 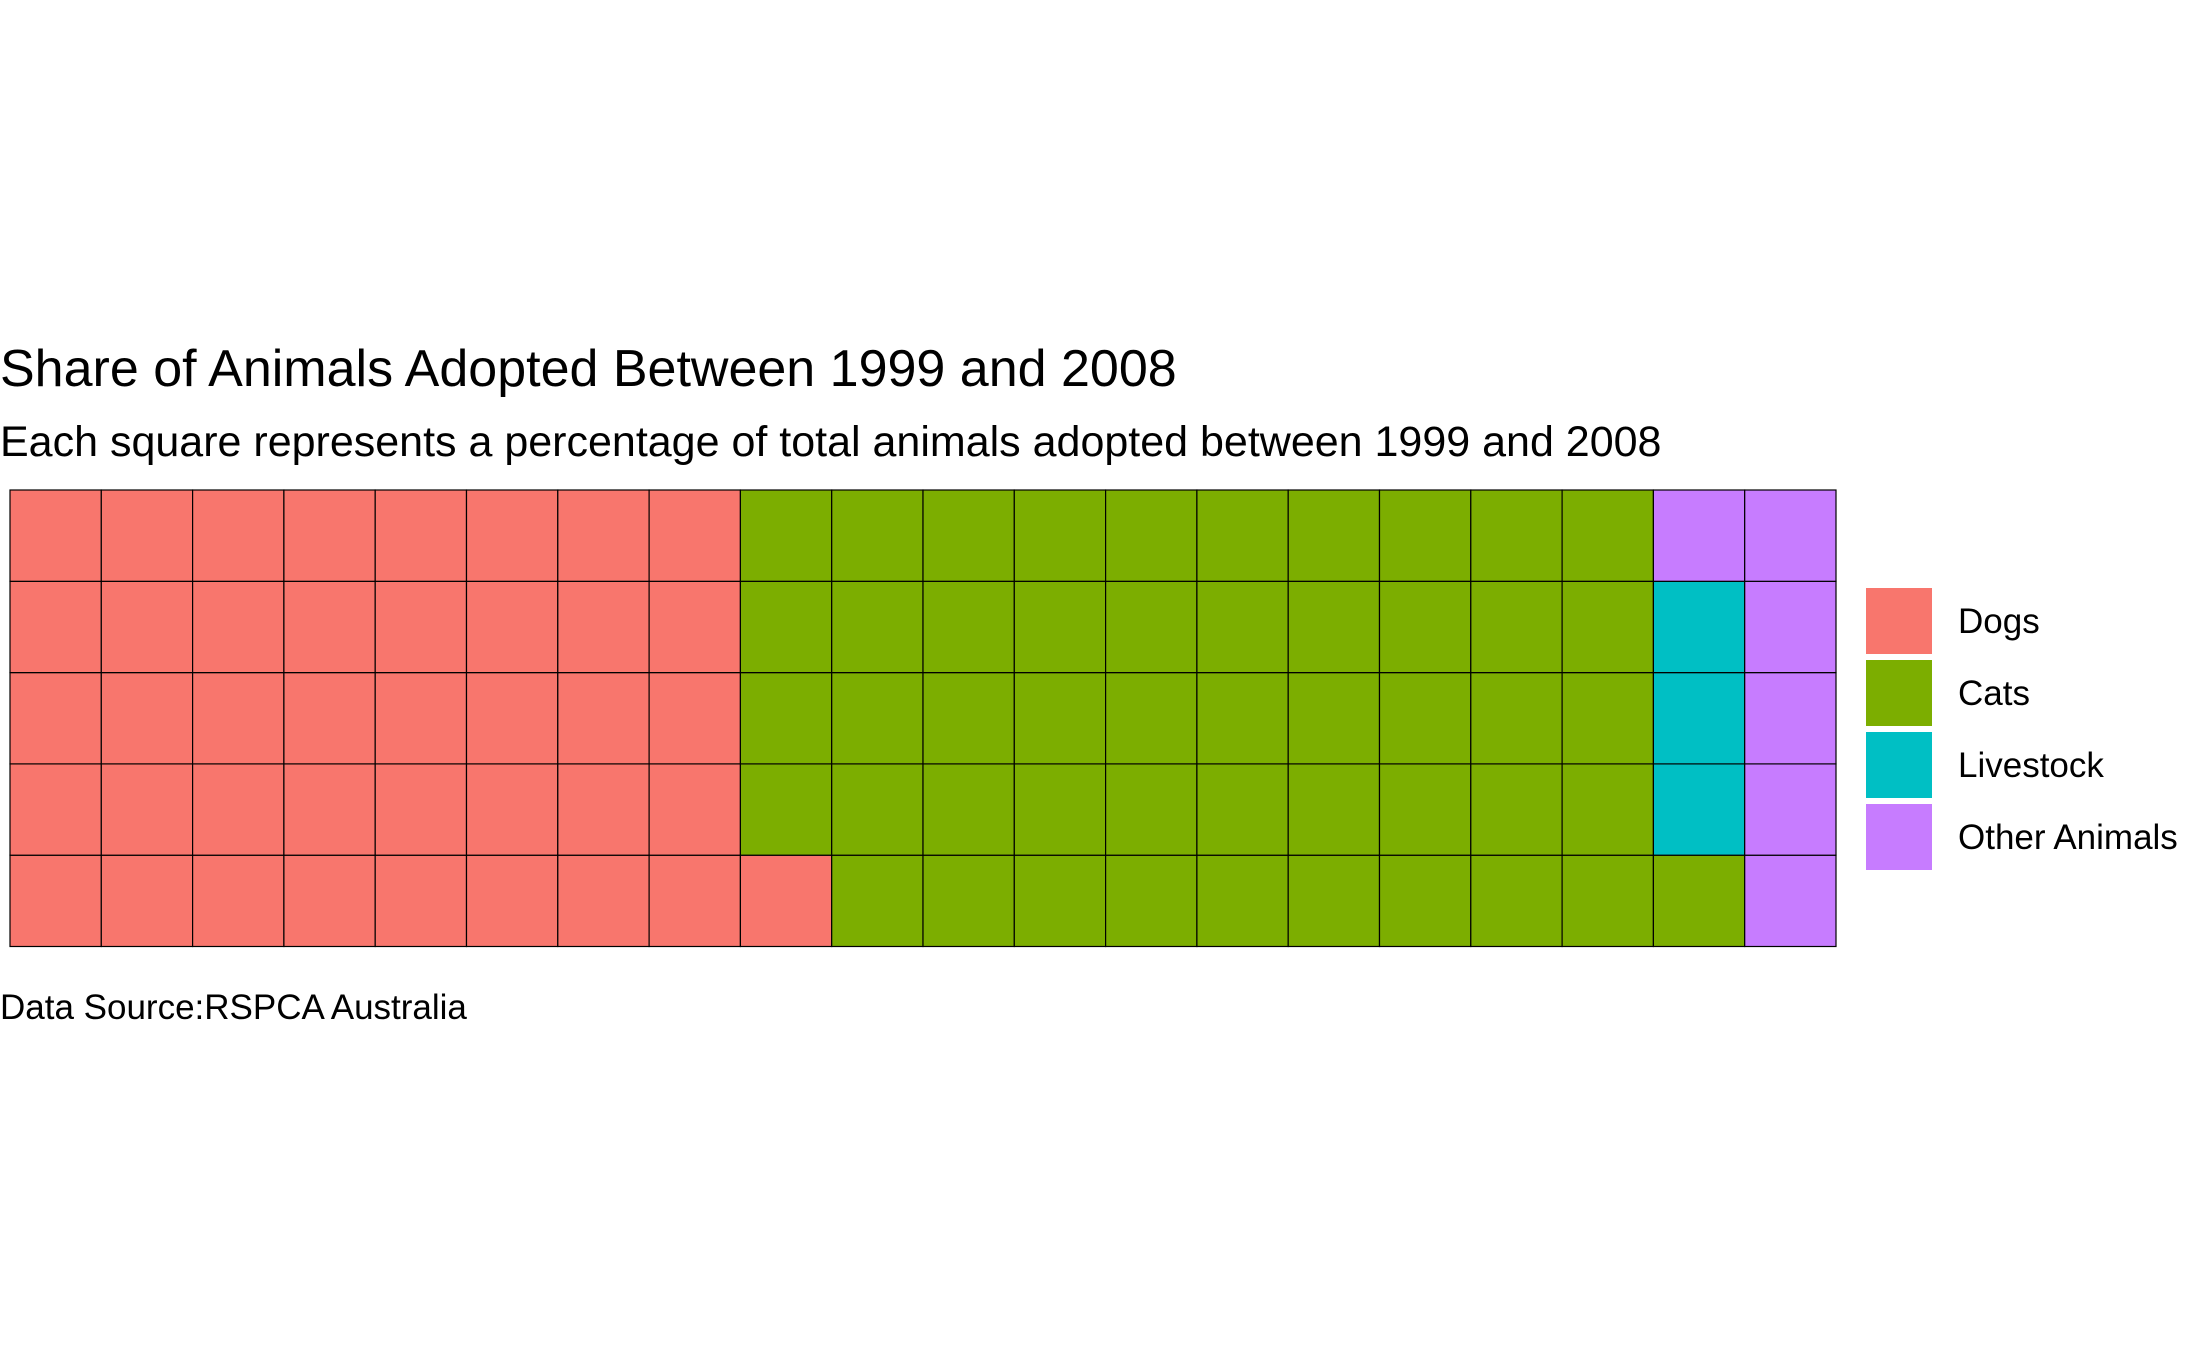 What do you see at coordinates (2022, 729) in the screenshot?
I see `legend: Dogs Cats Livestock Other Animals` at bounding box center [2022, 729].